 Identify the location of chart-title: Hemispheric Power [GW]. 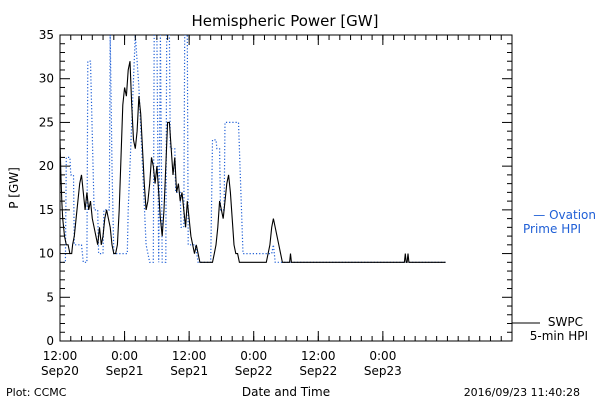
(285, 21).